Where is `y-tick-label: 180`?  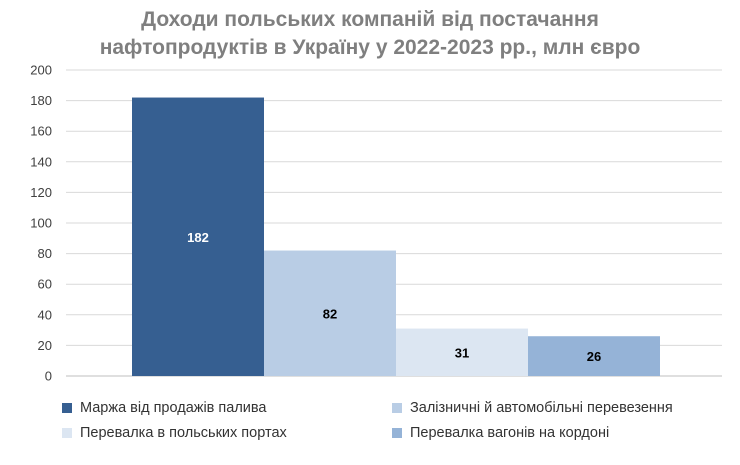
y-tick-label: 180 is located at coordinates (41, 100).